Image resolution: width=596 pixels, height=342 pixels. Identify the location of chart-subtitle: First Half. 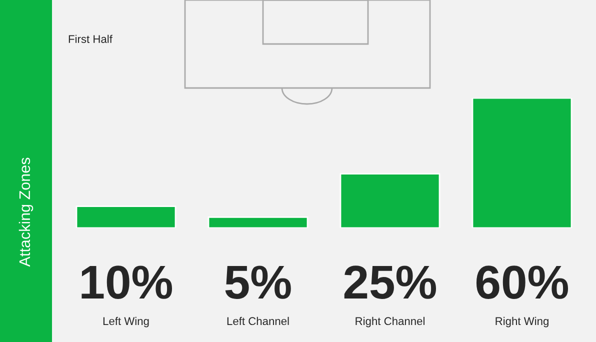
(90, 38).